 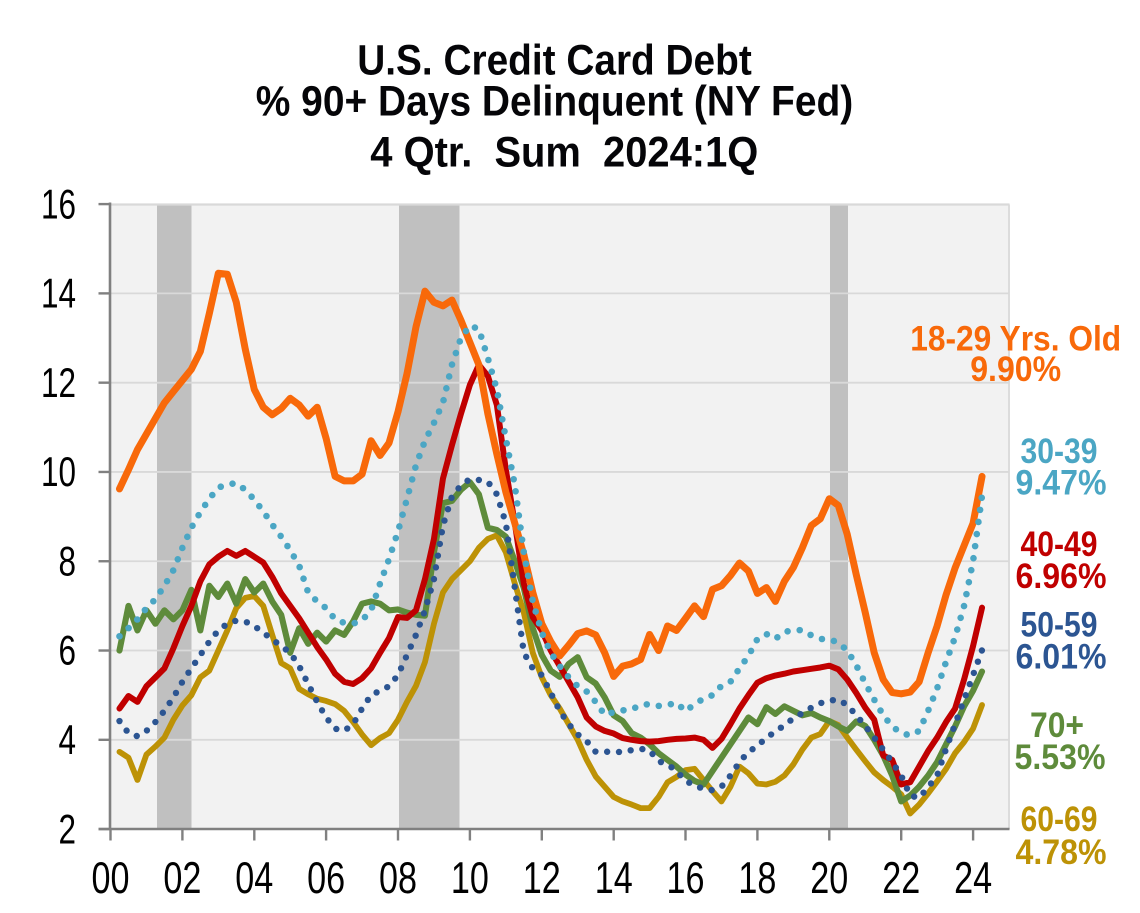 What do you see at coordinates (829, 878) in the screenshot?
I see `svg-text: 20` at bounding box center [829, 878].